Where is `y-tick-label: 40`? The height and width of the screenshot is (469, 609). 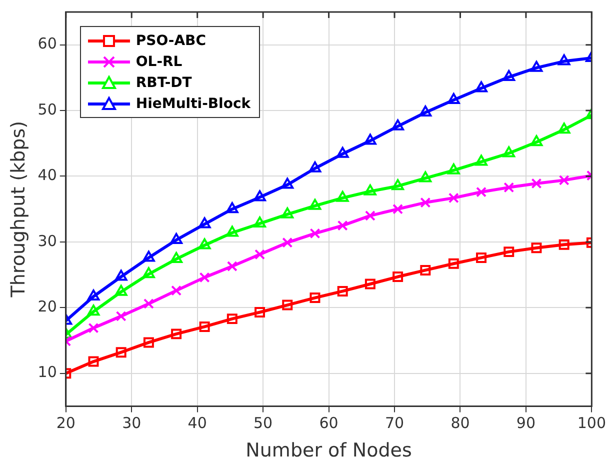
y-tick-label: 40 is located at coordinates (47, 175).